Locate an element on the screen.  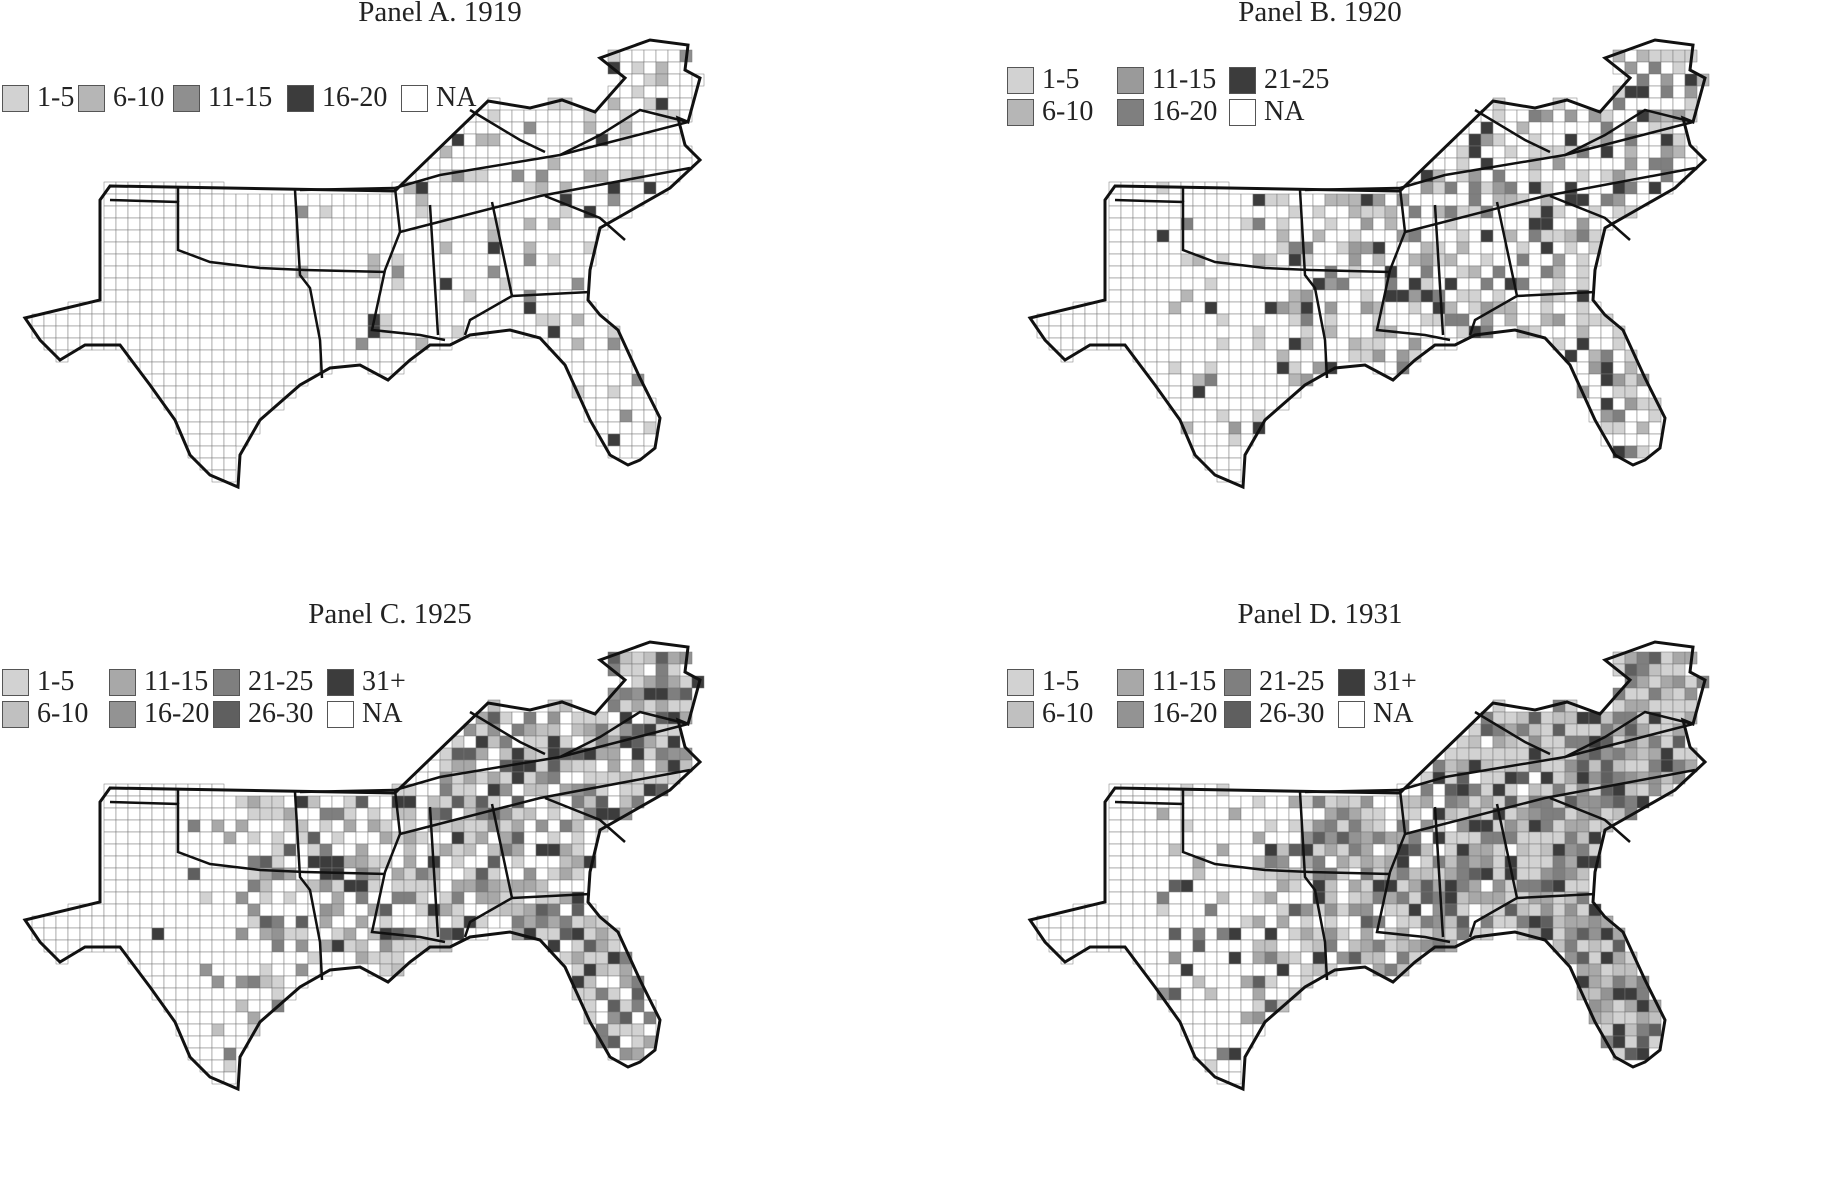
legend-item: 1-5 is located at coordinates (40, 97).